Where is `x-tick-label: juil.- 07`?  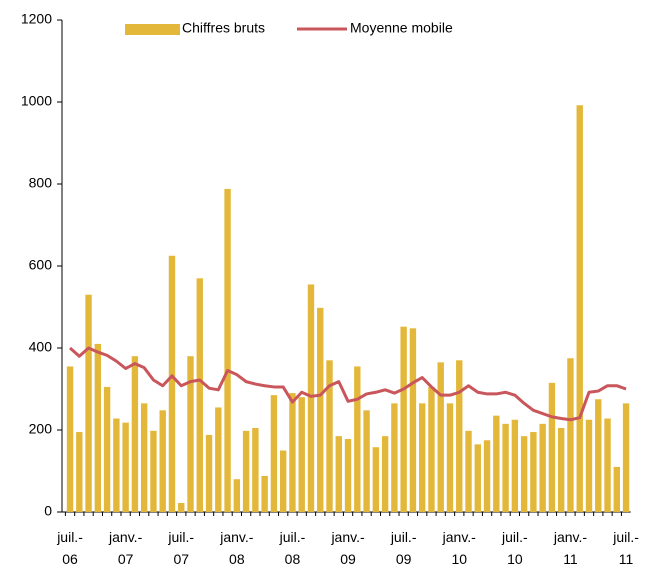
x-tick-label: juil.- 07 is located at coordinates (180, 548).